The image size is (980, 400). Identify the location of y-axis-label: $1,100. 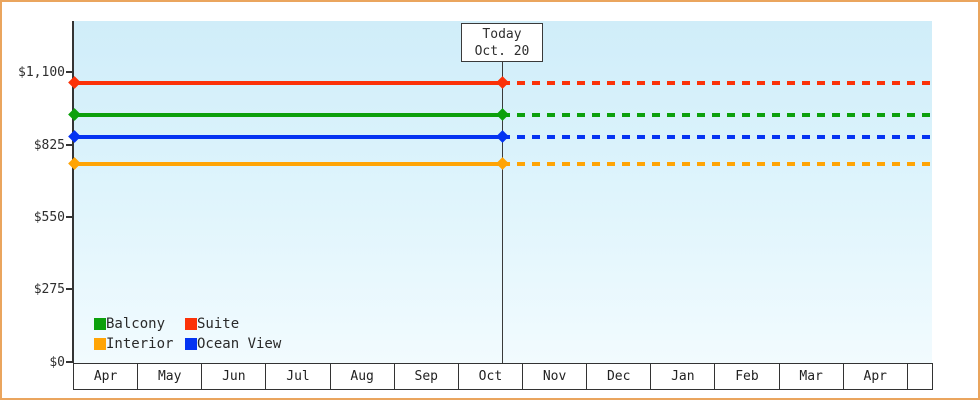
(41, 72).